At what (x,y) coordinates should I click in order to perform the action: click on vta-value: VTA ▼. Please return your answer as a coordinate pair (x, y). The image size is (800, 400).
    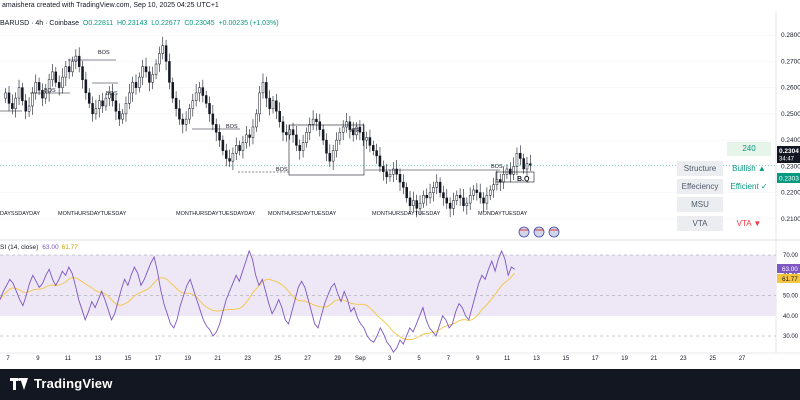
    Looking at the image, I should click on (749, 223).